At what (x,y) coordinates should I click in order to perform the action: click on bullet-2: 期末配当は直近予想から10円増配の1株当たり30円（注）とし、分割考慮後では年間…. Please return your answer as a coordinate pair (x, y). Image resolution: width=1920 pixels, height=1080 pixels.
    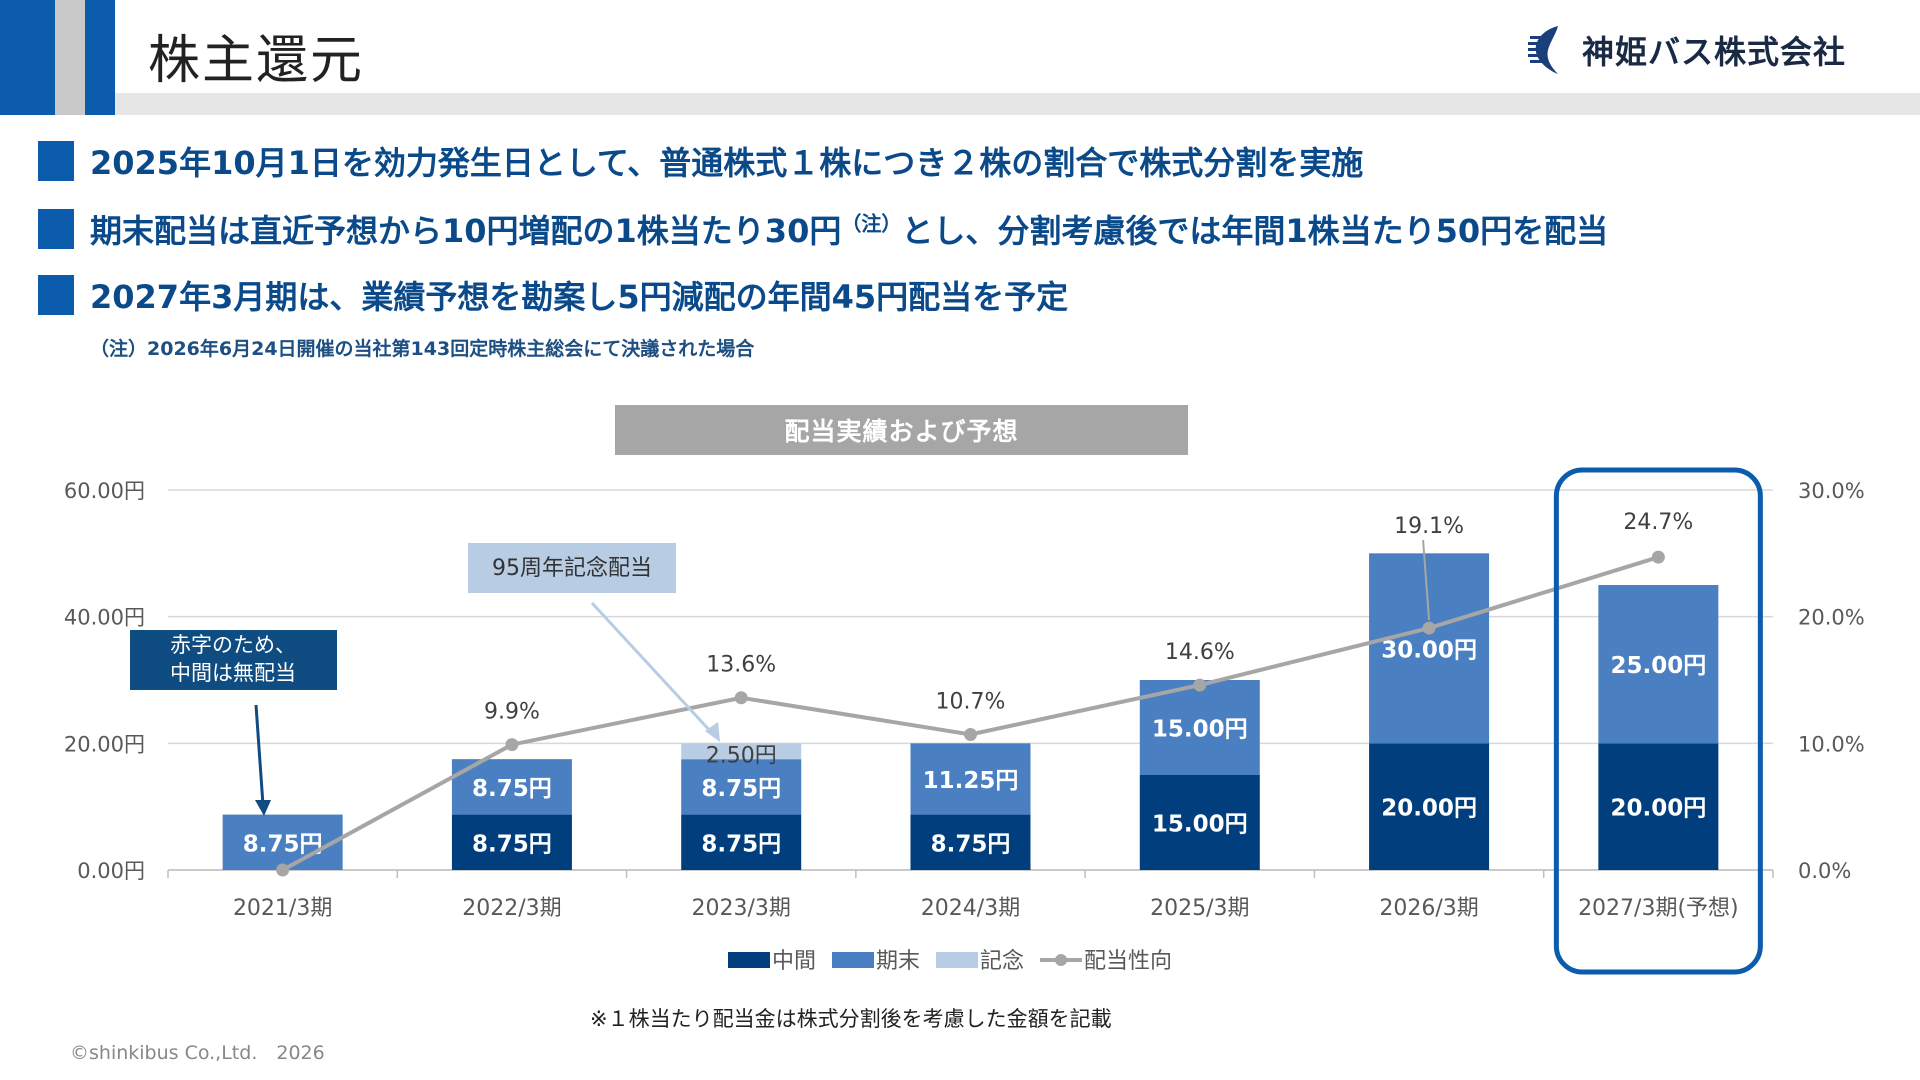
    Looking at the image, I should click on (823, 229).